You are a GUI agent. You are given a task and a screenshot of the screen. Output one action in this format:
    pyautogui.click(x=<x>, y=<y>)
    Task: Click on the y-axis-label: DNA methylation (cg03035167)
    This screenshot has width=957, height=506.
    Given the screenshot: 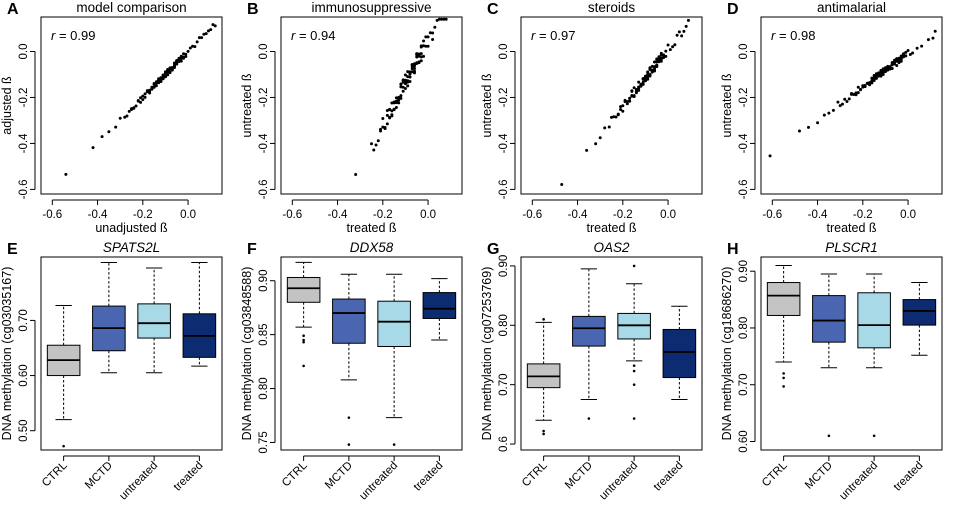 What is the action you would take?
    pyautogui.click(x=7, y=354)
    